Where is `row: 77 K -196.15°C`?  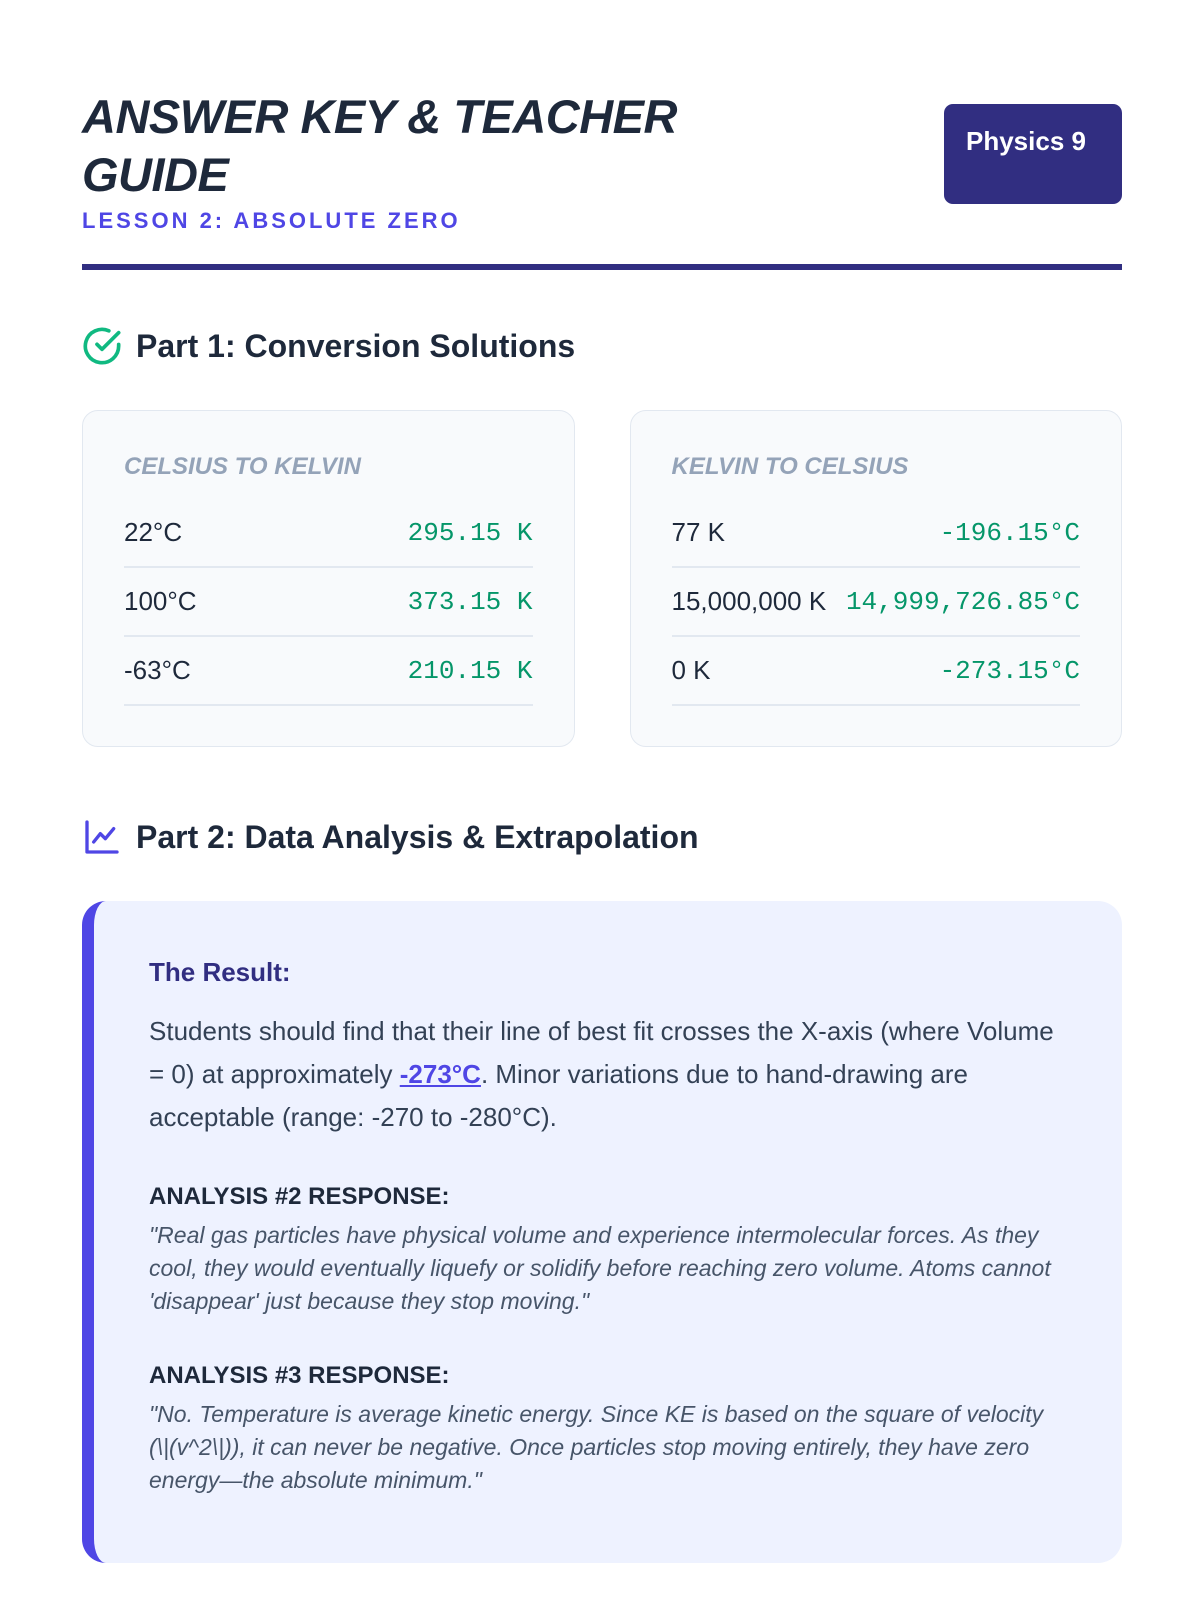
row: 77 K -196.15°C is located at coordinates (875, 533).